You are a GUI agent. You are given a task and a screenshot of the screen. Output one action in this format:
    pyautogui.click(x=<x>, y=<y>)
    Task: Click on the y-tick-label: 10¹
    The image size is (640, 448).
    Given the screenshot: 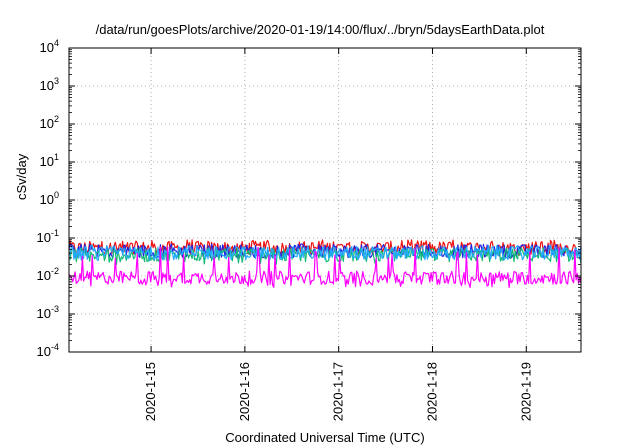 What is the action you would take?
    pyautogui.click(x=49, y=160)
    